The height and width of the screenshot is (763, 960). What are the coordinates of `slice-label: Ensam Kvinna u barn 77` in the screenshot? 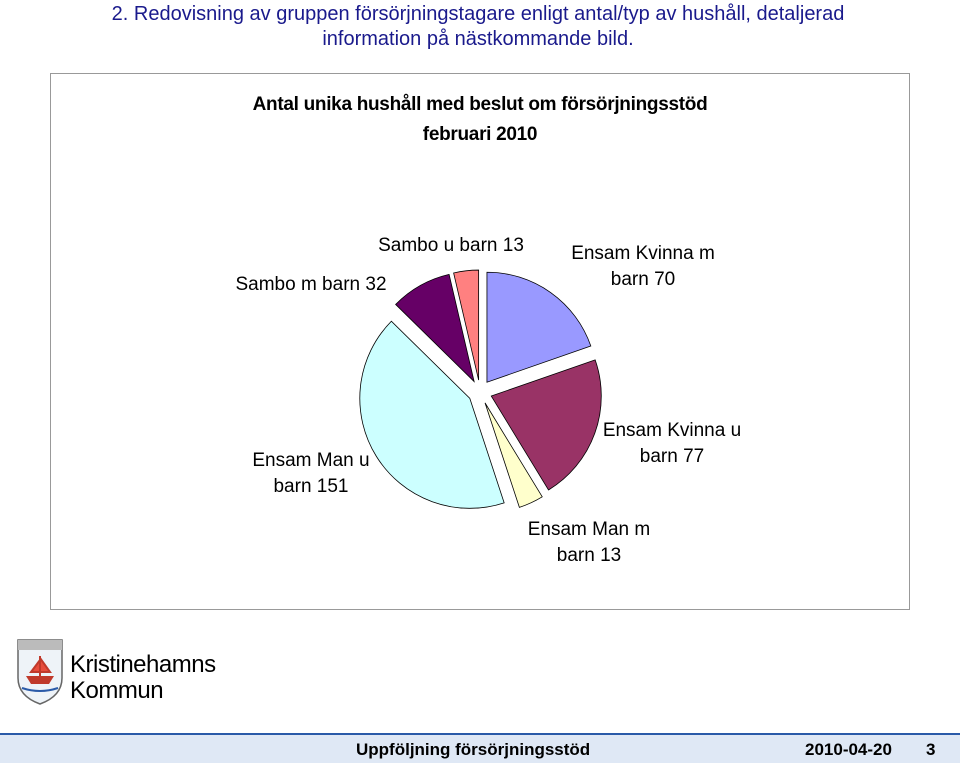 It's located at (672, 444).